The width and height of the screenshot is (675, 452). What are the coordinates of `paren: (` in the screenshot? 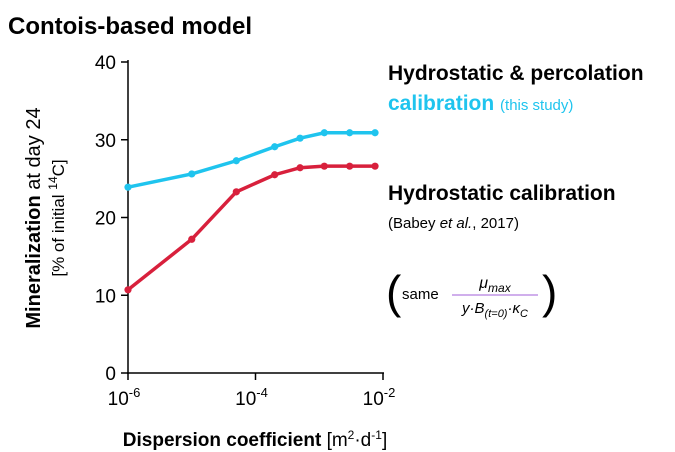 It's located at (394, 292).